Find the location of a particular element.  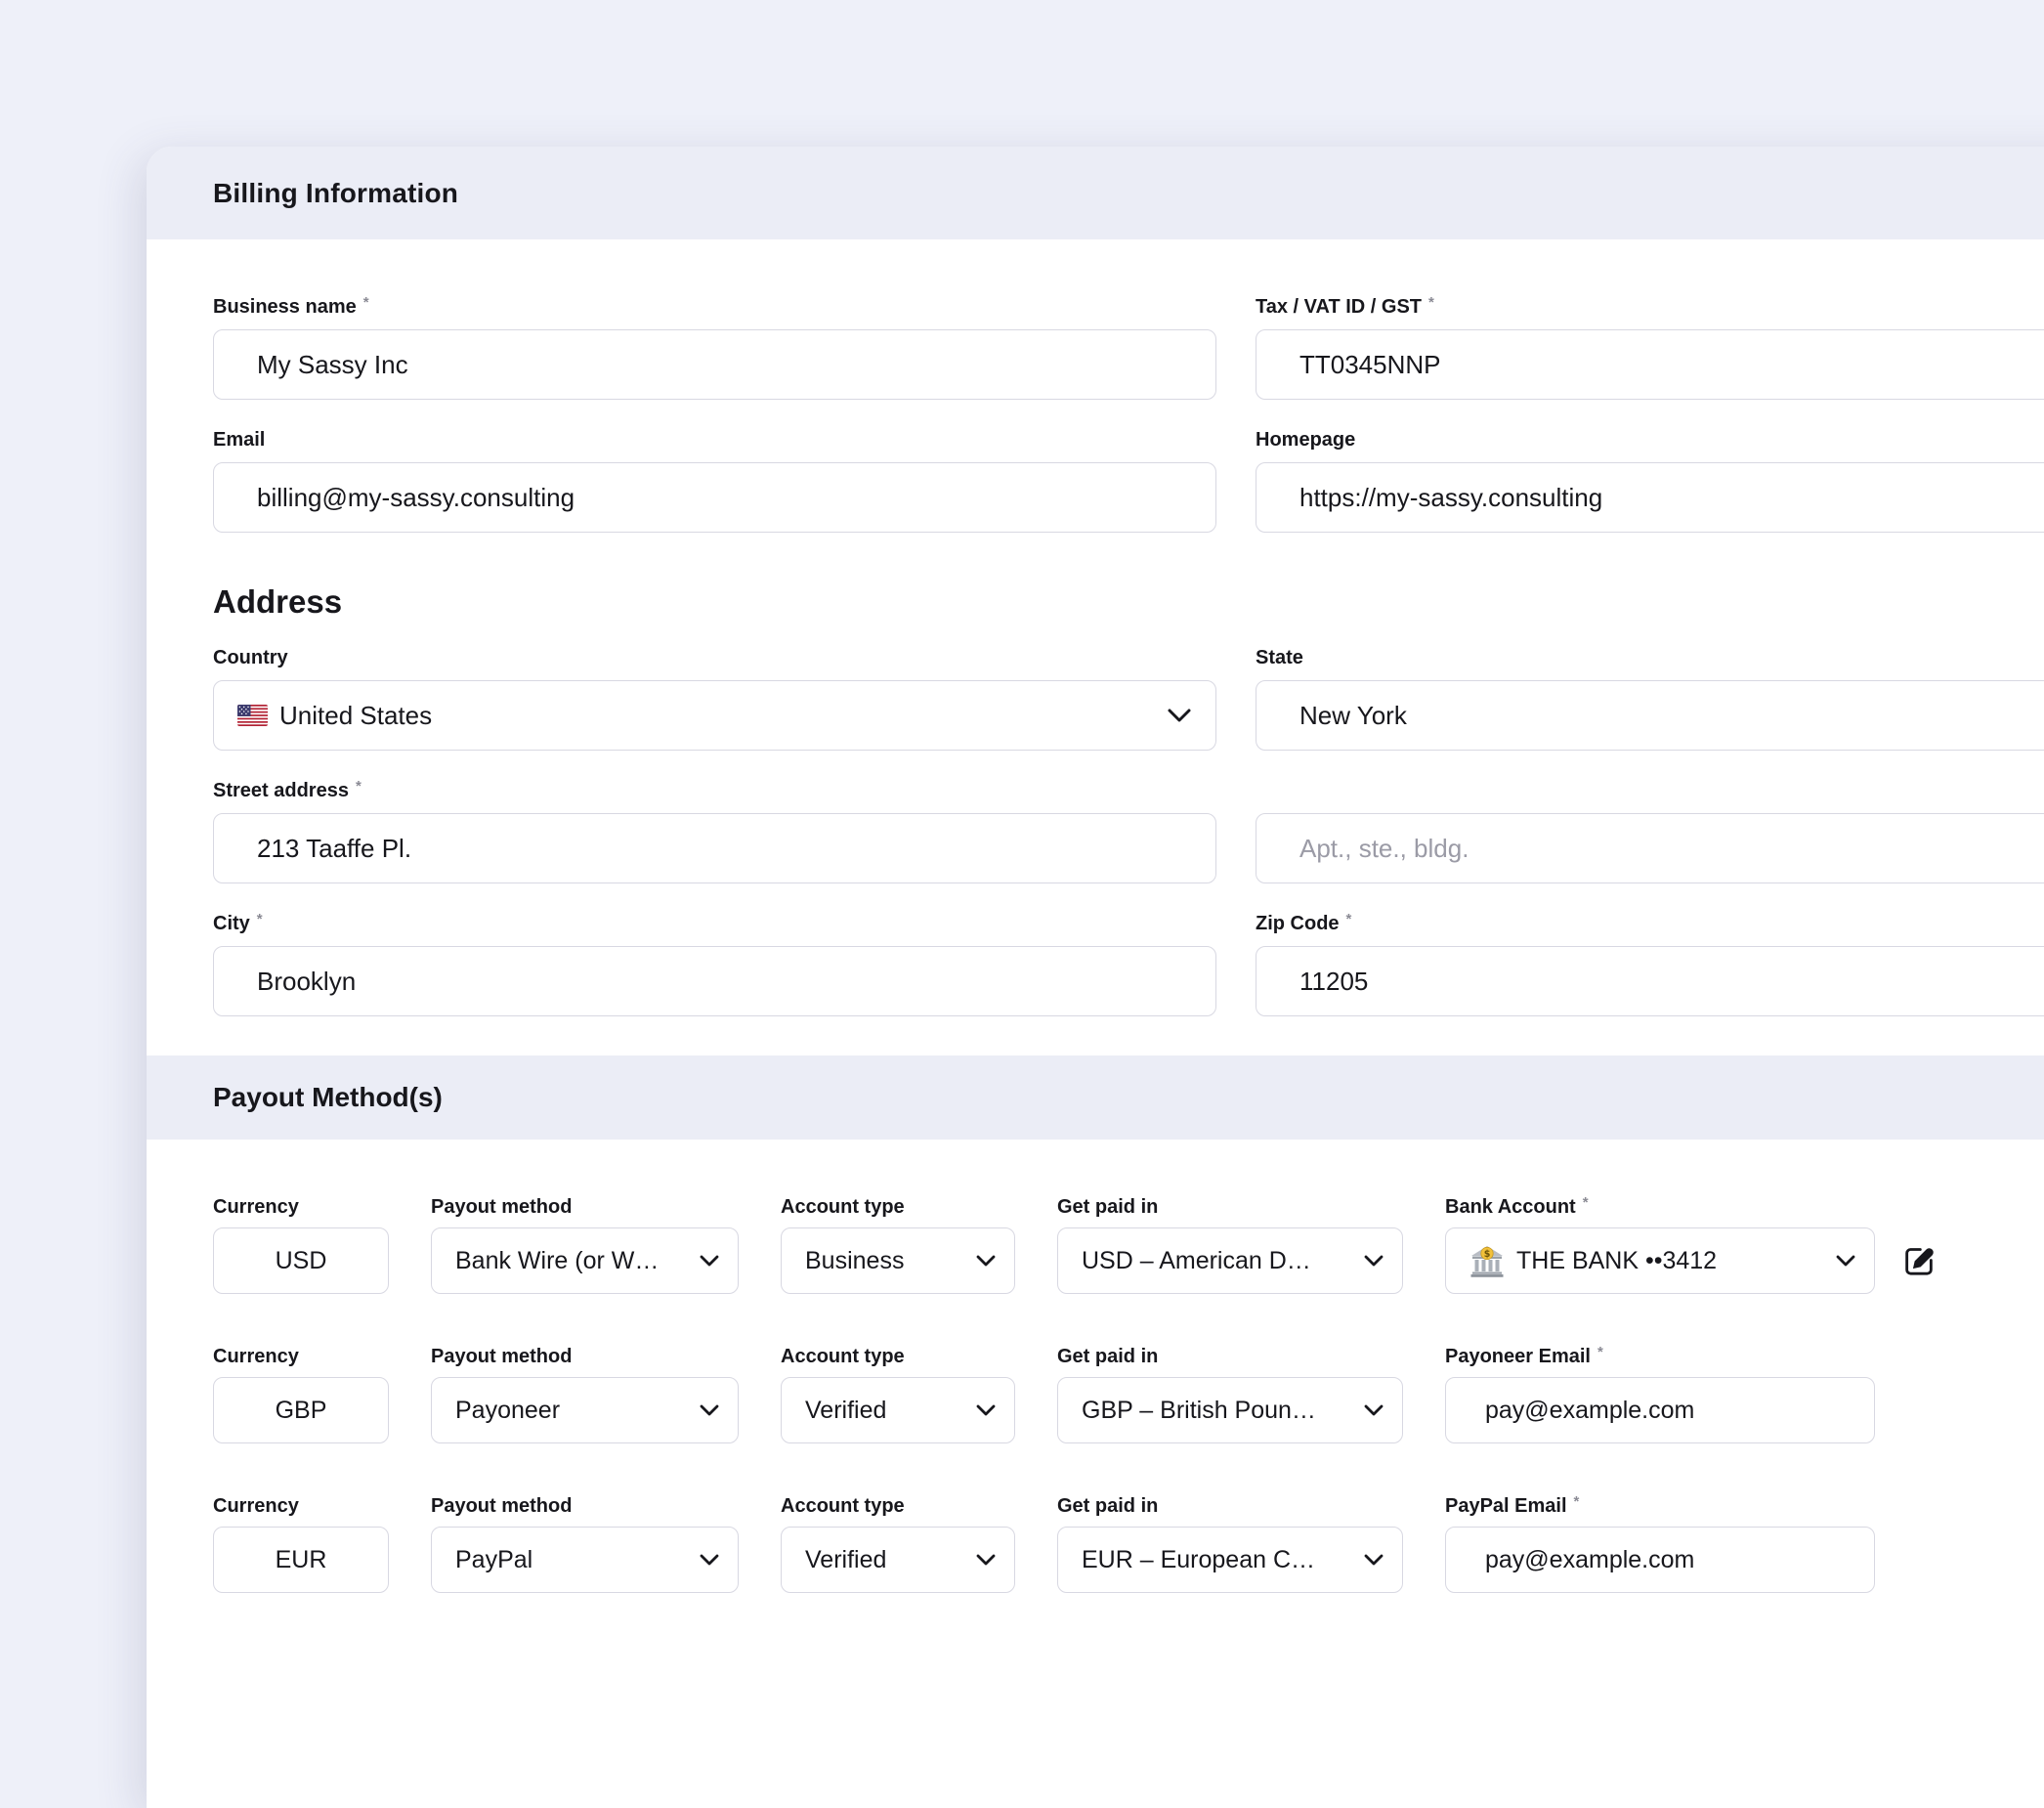

currency-field: Currency EUR is located at coordinates (301, 1544).